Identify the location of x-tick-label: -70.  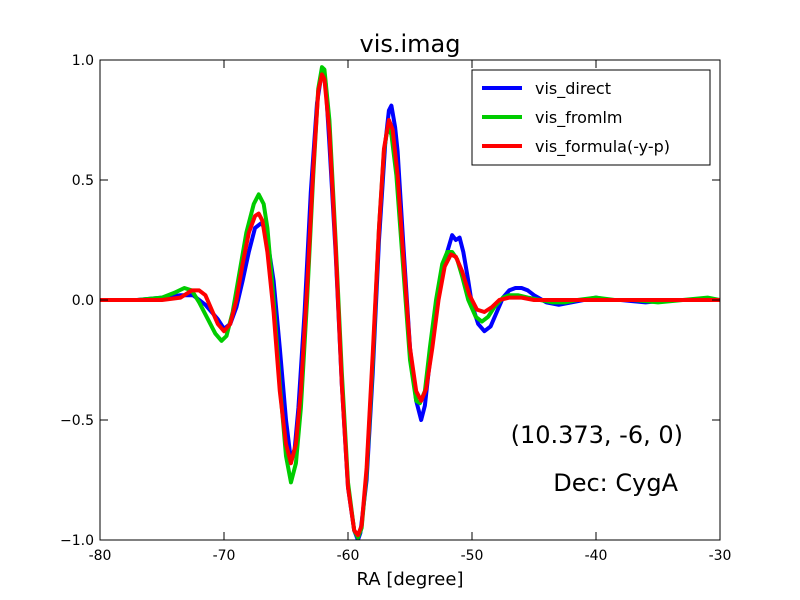
(224, 556).